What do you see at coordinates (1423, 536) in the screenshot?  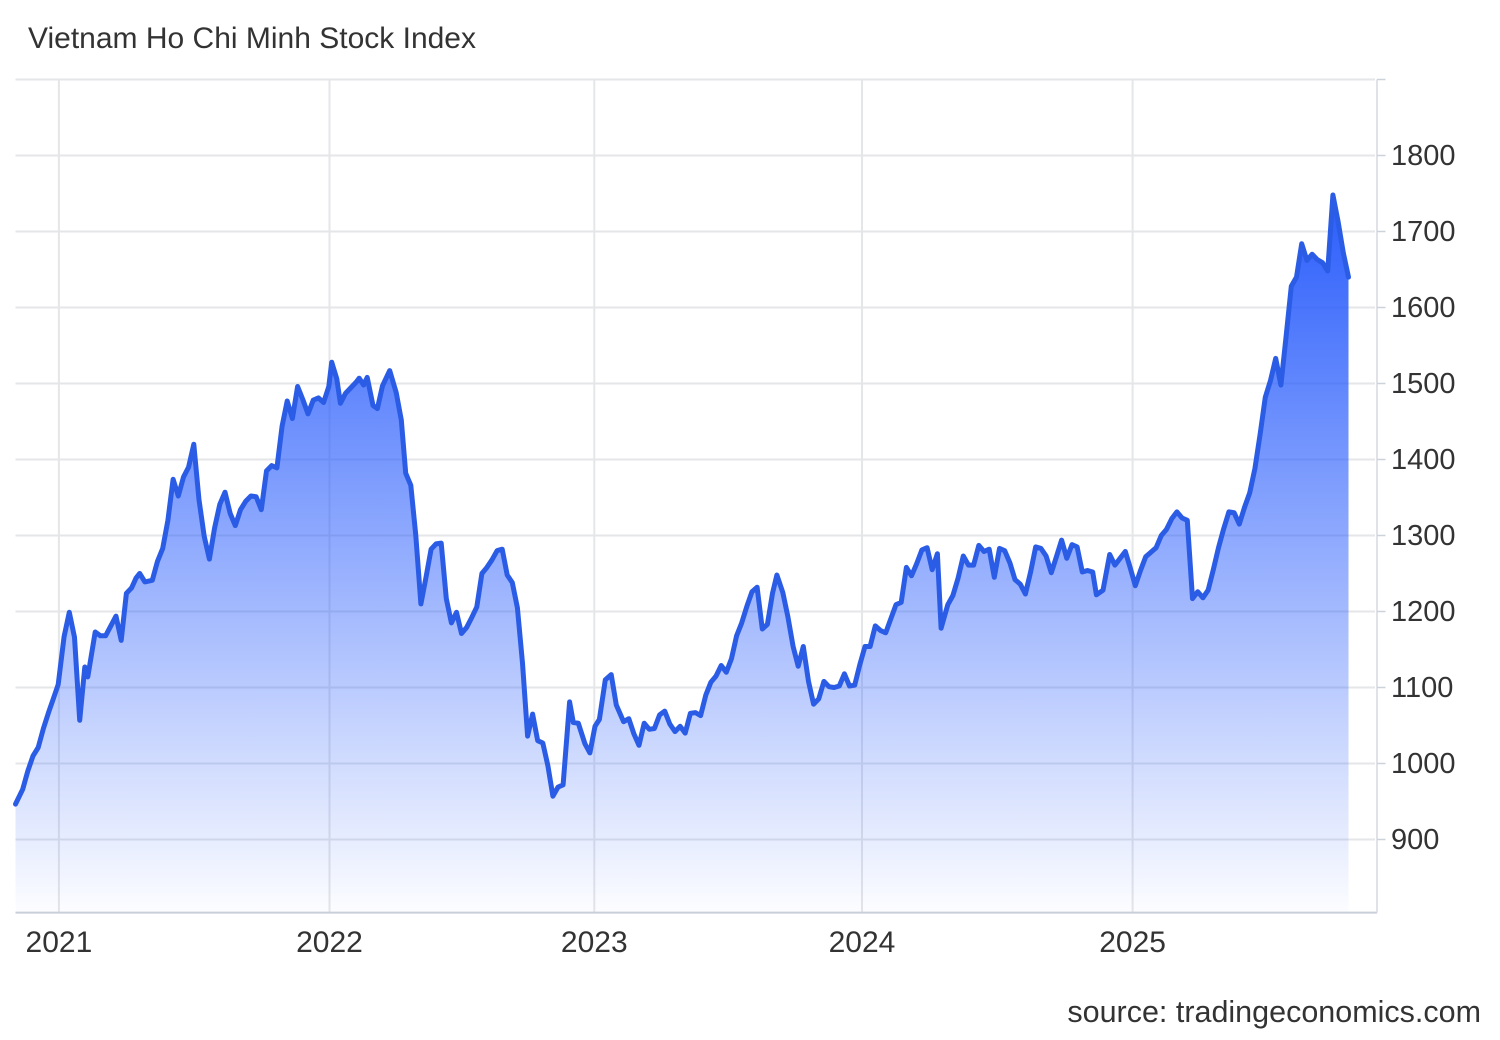 I see `svg-text: 1300` at bounding box center [1423, 536].